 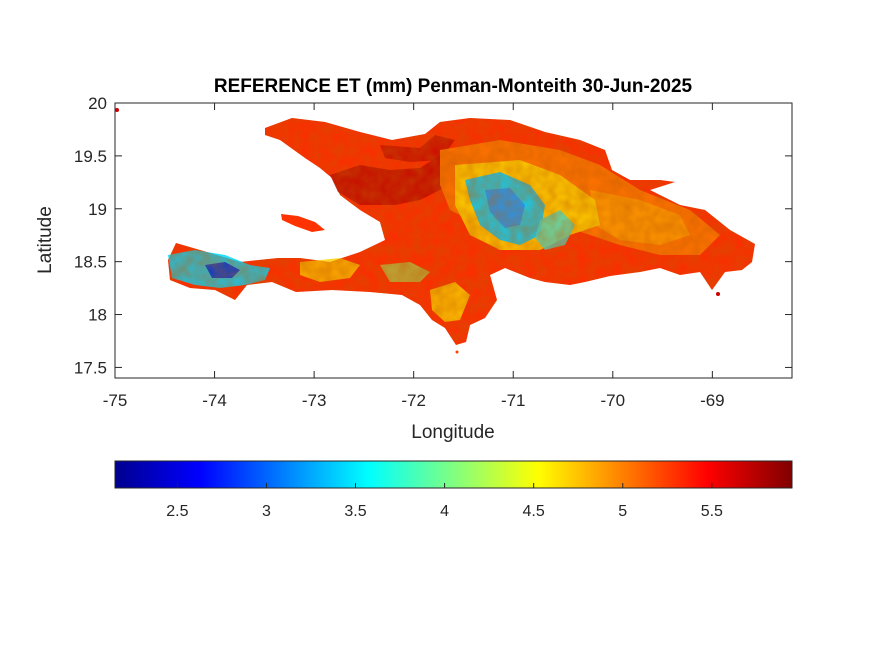 I want to click on colorbar-tick-label: 3, so click(x=266, y=511).